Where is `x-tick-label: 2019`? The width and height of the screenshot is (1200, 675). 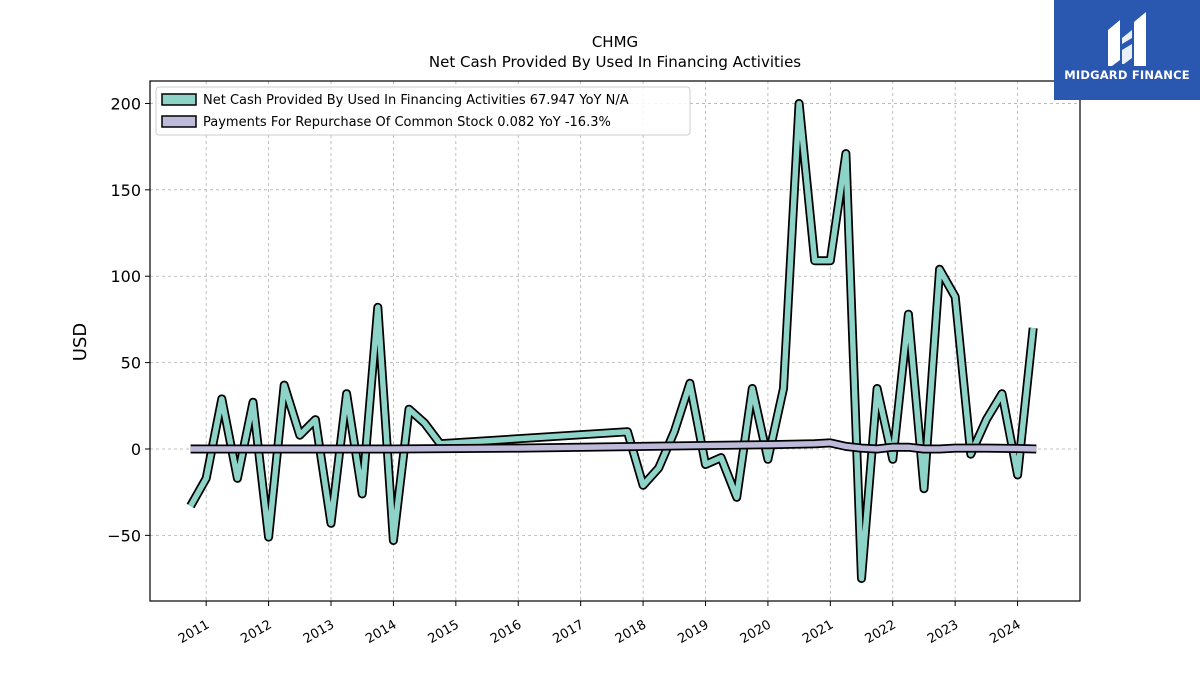 x-tick-label: 2019 is located at coordinates (693, 632).